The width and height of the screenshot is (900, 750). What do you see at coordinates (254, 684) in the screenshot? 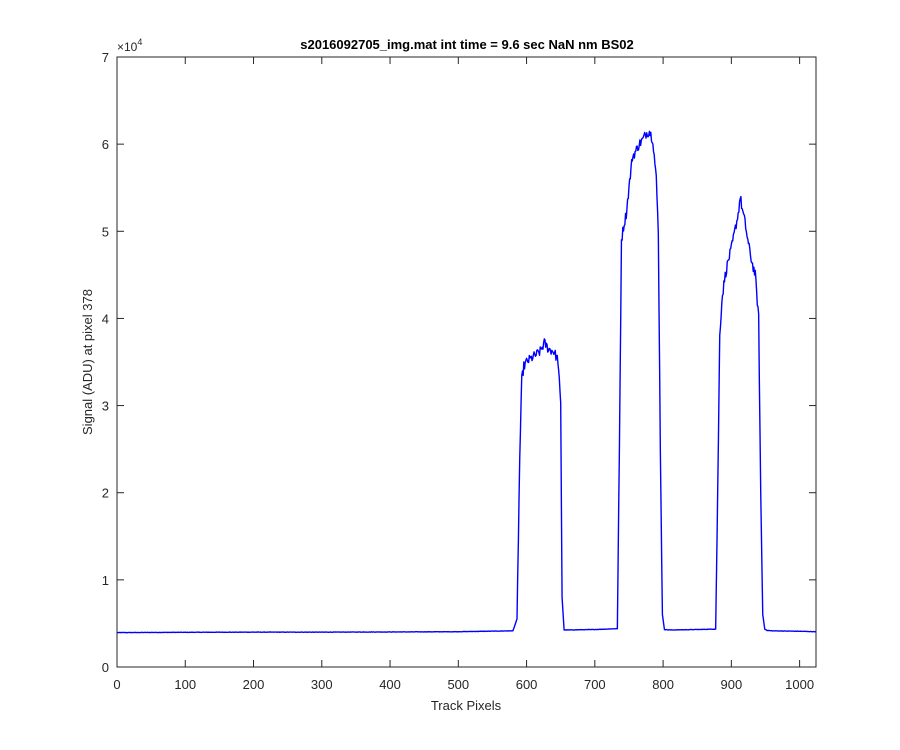
I see `x-tick-label: 200` at bounding box center [254, 684].